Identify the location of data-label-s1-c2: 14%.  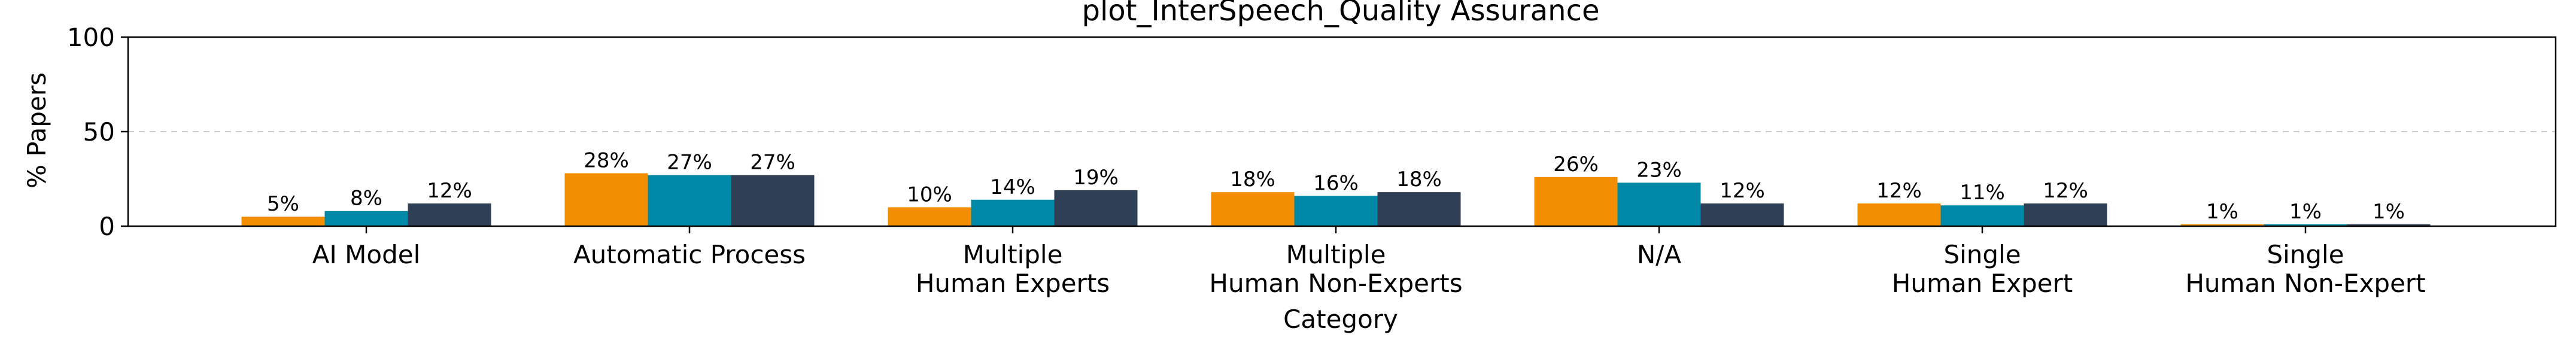
(1012, 187).